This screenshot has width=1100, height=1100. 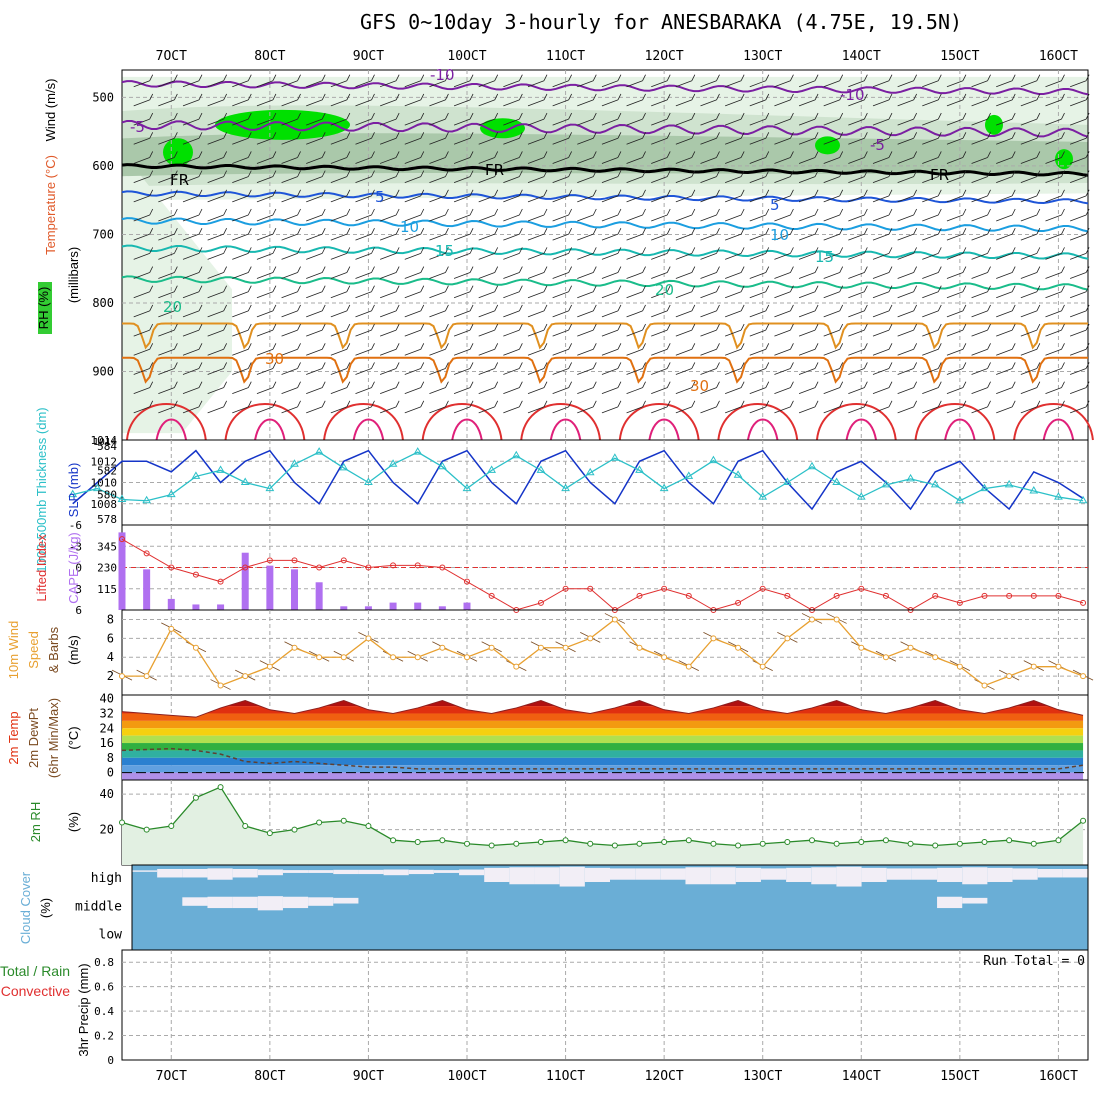 What do you see at coordinates (13, 650) in the screenshot?
I see `wind10m-axis-title: 10m Wind` at bounding box center [13, 650].